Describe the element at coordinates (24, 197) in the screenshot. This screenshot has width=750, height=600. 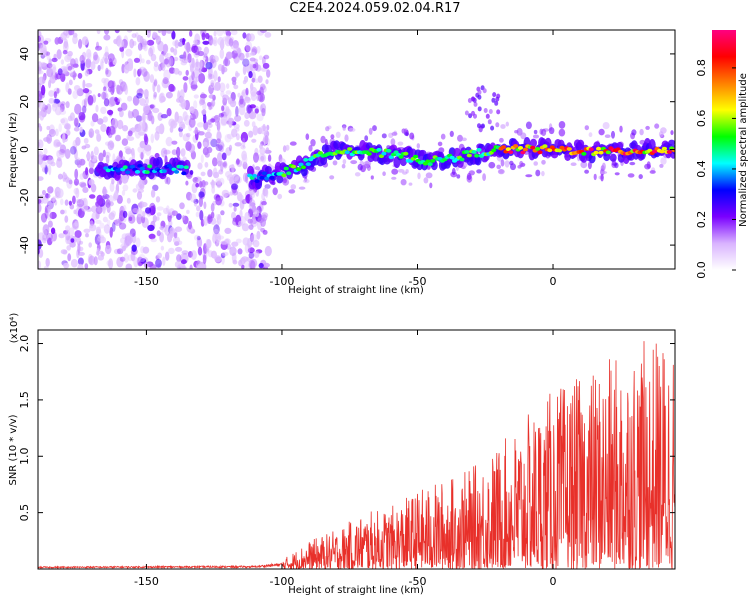
I see `y-tick-label: -20` at that location.